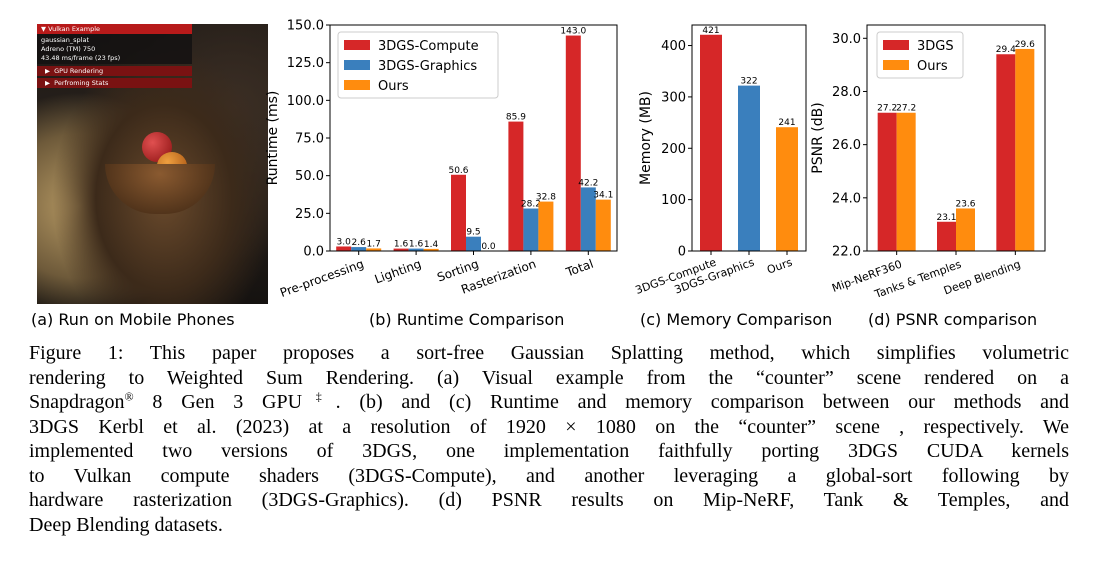  What do you see at coordinates (133, 319) in the screenshot?
I see `subcaption-a: (a) Run on Mobile Phones` at bounding box center [133, 319].